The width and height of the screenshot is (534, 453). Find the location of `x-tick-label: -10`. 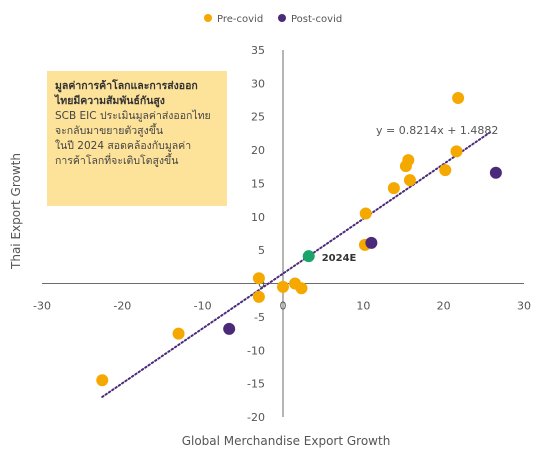

x-tick-label: -10 is located at coordinates (203, 306).